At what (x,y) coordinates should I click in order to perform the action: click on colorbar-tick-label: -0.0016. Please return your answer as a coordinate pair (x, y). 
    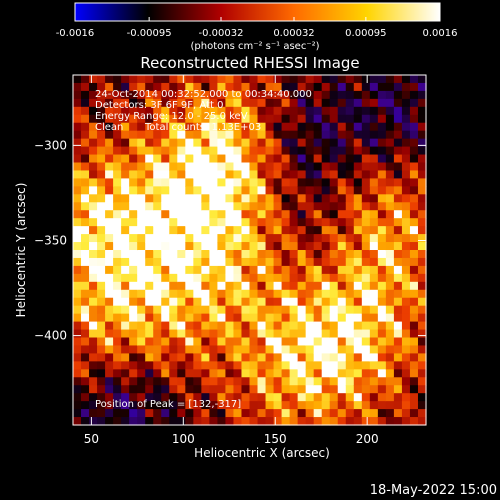
    Looking at the image, I should click on (75, 33).